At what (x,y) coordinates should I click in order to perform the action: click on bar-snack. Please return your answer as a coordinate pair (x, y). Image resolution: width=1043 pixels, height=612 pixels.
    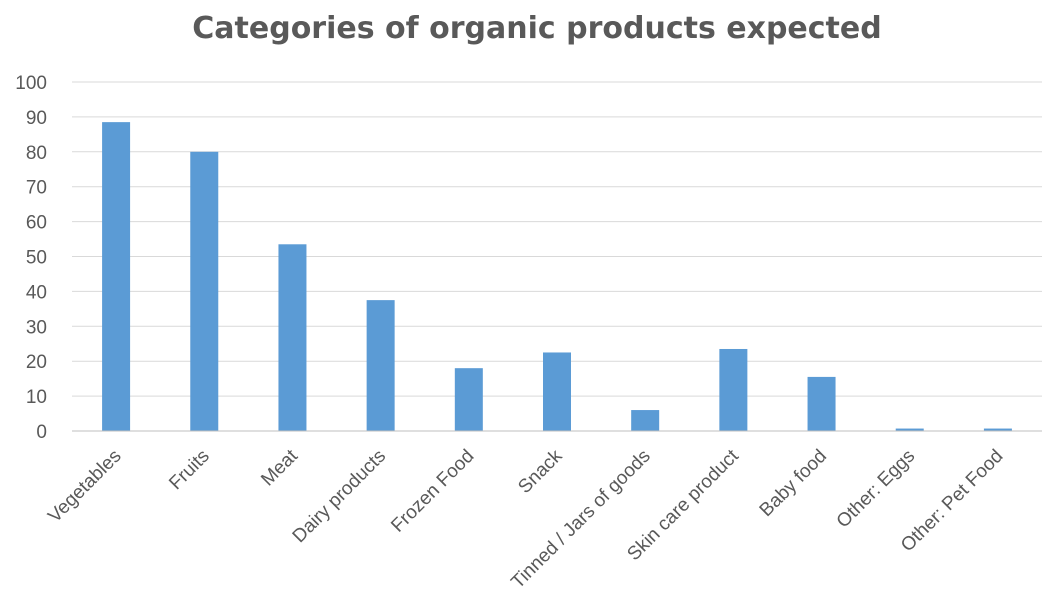
    Looking at the image, I should click on (557, 391).